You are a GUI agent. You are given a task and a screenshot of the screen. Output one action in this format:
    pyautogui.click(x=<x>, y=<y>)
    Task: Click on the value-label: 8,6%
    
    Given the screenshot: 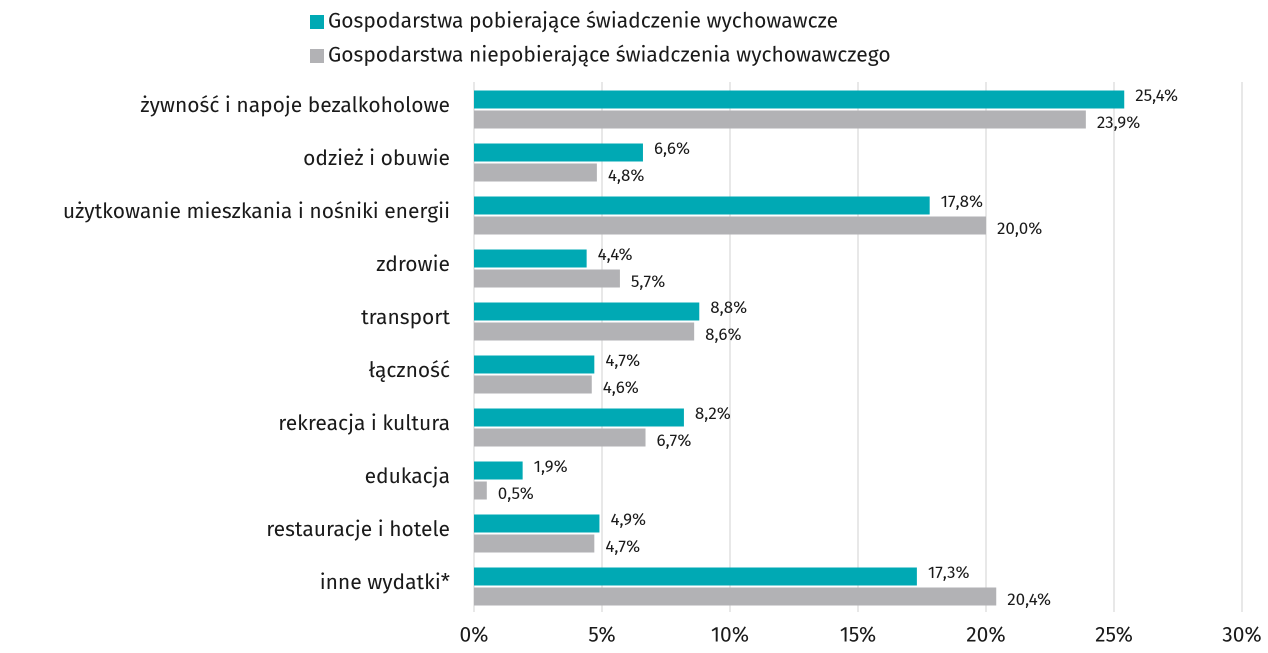 What is the action you would take?
    pyautogui.click(x=723, y=334)
    